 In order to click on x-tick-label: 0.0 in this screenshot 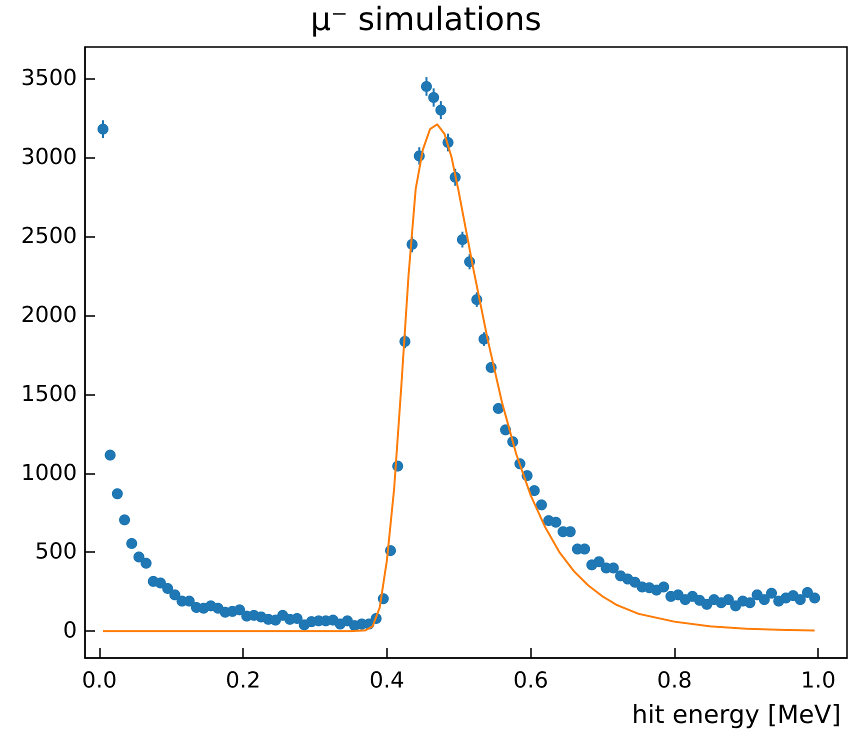, I will do `click(99, 681)`.